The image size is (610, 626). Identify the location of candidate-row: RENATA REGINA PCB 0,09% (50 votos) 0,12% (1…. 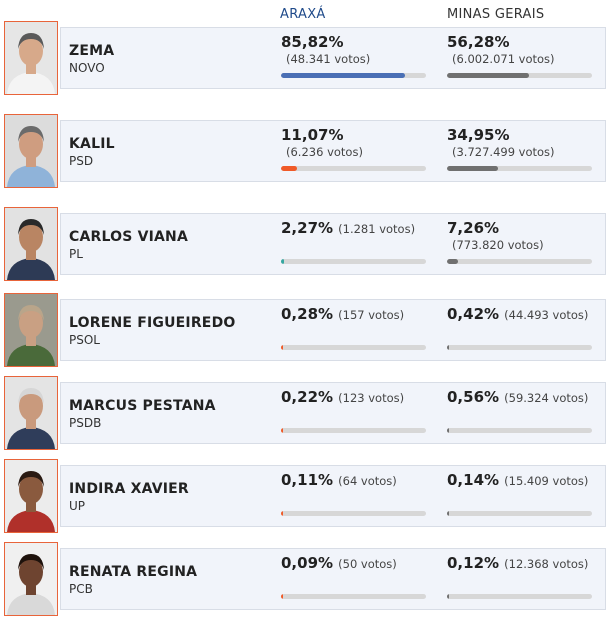
(305, 580).